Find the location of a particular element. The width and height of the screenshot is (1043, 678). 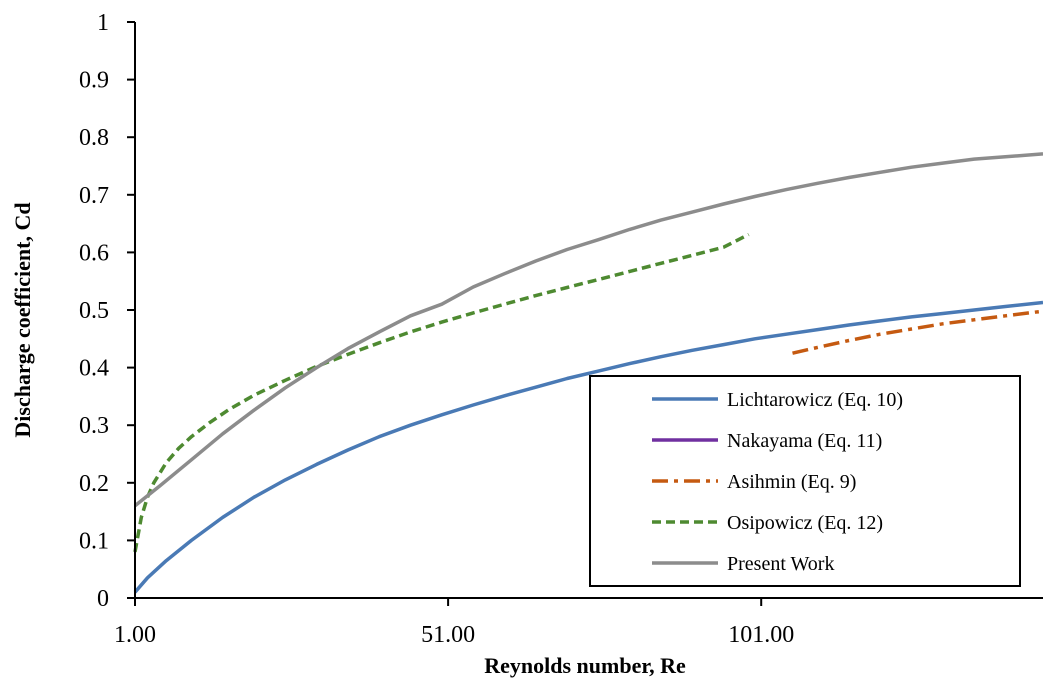

y-tick-label: 1 is located at coordinates (103, 23).